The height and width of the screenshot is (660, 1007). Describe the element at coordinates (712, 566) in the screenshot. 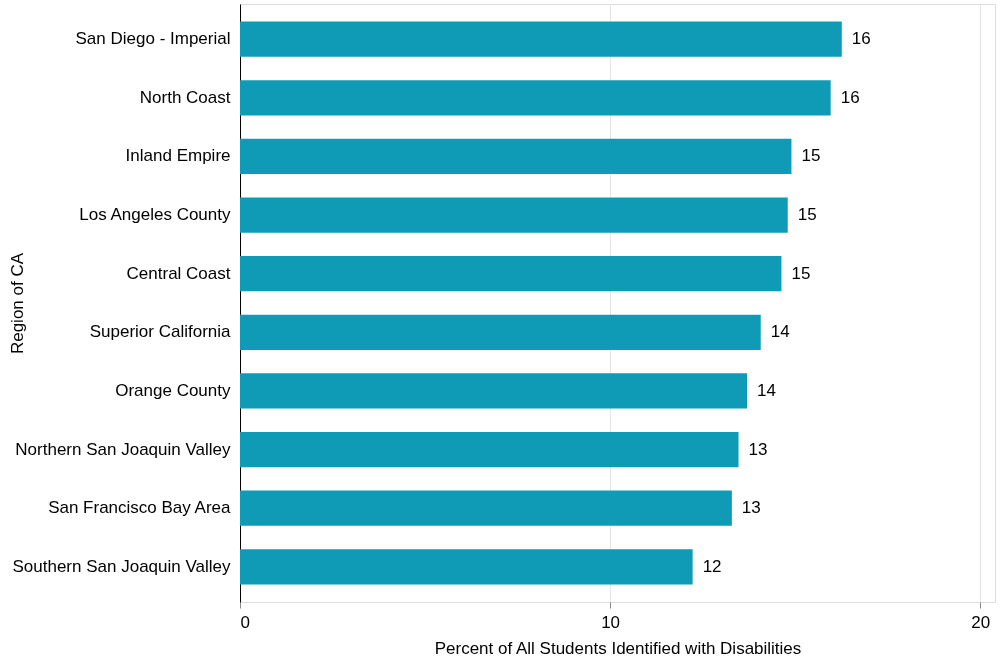

I see `data-label: 12` at that location.